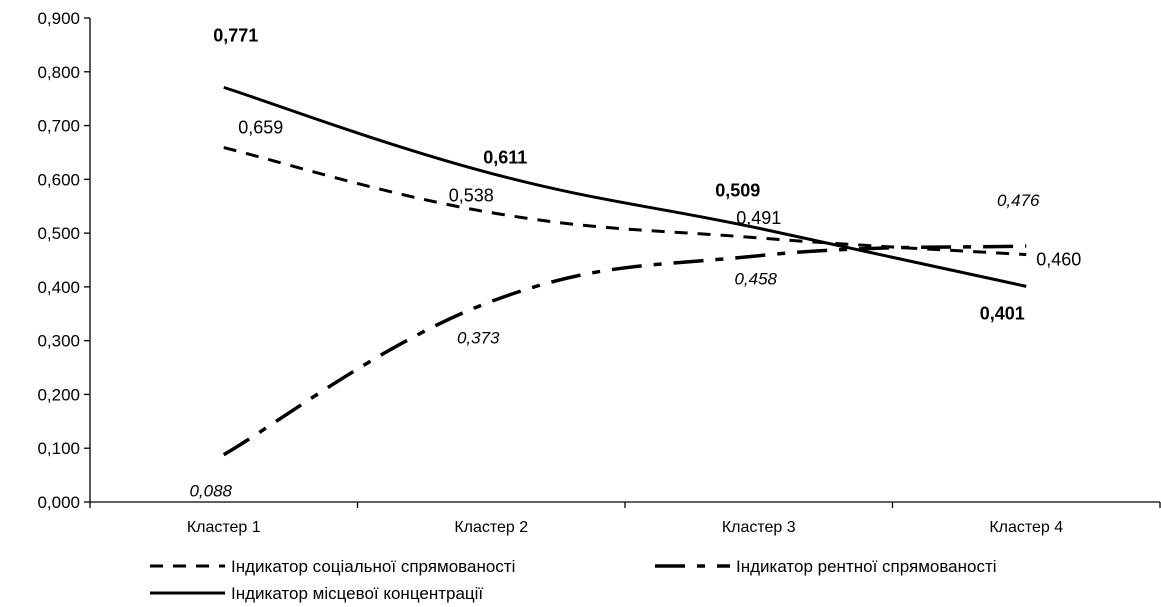 Image resolution: width=1161 pixels, height=607 pixels. What do you see at coordinates (260, 128) in the screenshot?
I see `data-label-social: 0,659` at bounding box center [260, 128].